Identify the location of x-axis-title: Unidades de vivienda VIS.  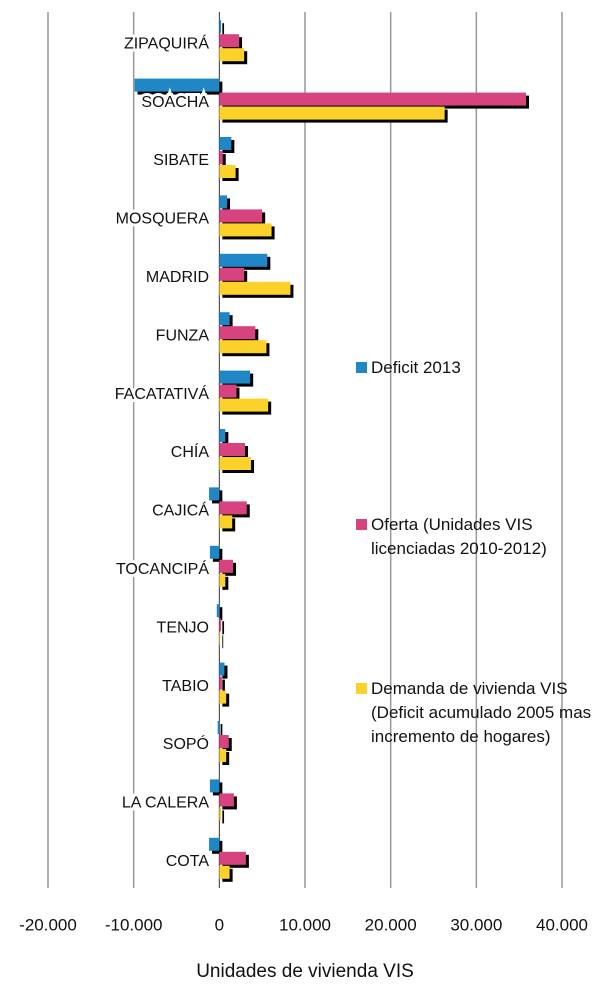
(305, 971).